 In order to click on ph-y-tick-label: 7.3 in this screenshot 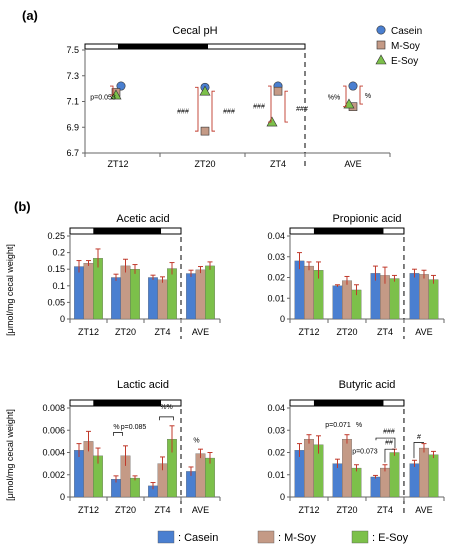, I will do `click(72, 76)`.